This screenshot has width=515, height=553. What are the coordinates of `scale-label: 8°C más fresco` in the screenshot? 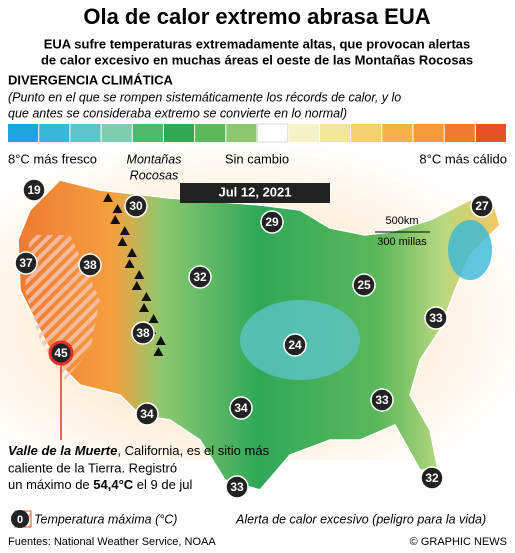 It's located at (52, 158).